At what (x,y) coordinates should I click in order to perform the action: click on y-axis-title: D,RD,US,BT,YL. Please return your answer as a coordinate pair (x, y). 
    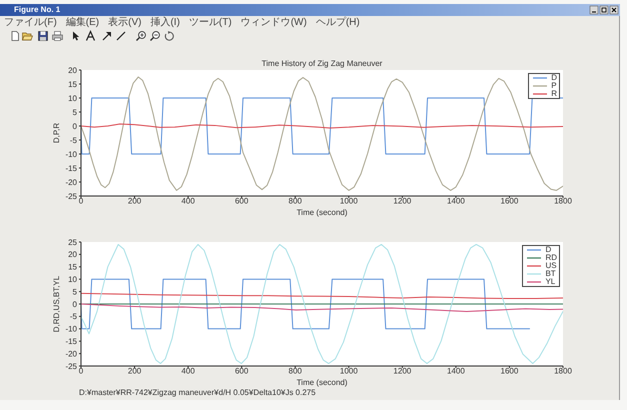
    Looking at the image, I should click on (56, 303).